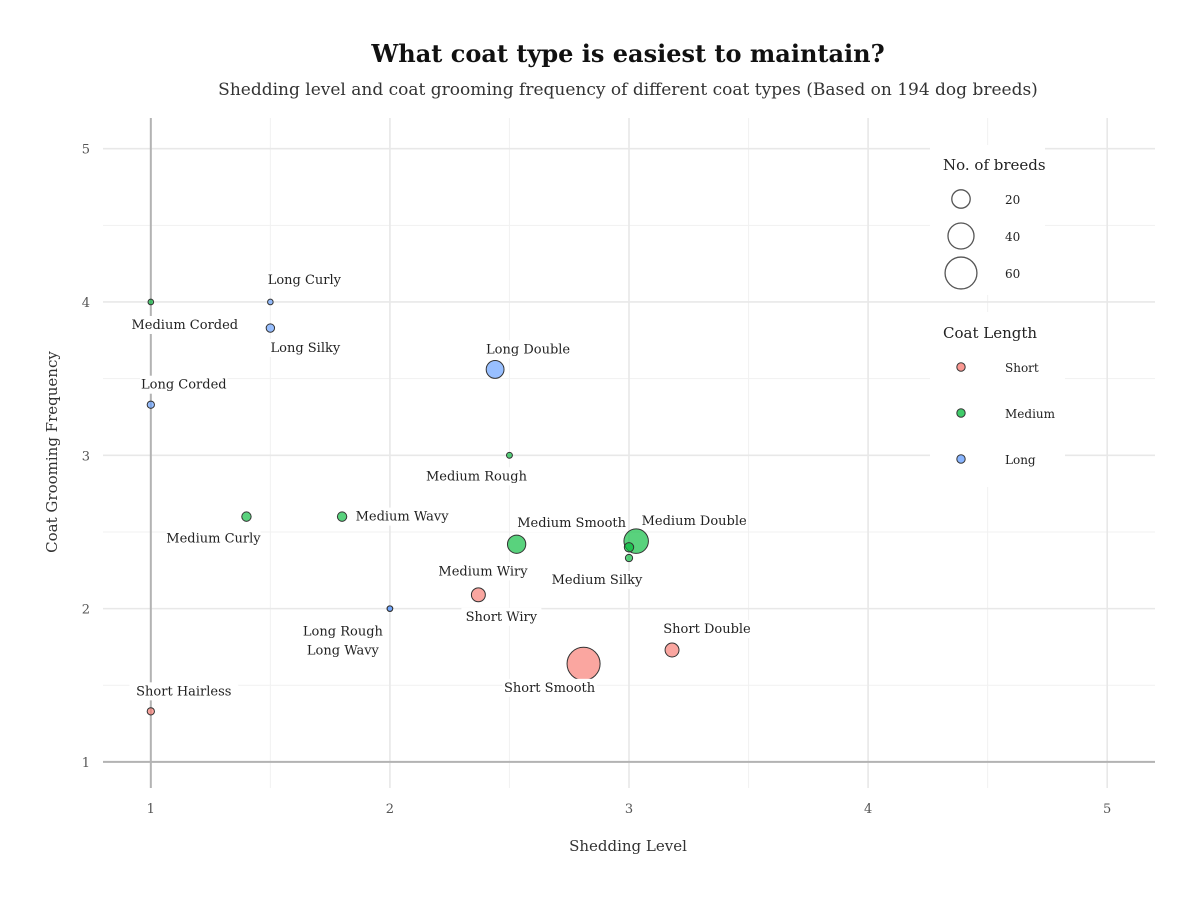 The width and height of the screenshot is (1200, 900). What do you see at coordinates (390, 809) in the screenshot?
I see `x-tick-label: 2` at bounding box center [390, 809].